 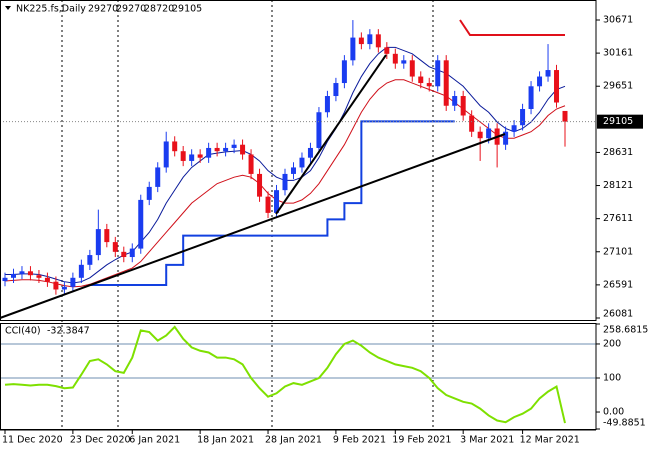 What do you see at coordinates (225, 440) in the screenshot?
I see `x-tick-label: 18 Jan 2021` at bounding box center [225, 440].